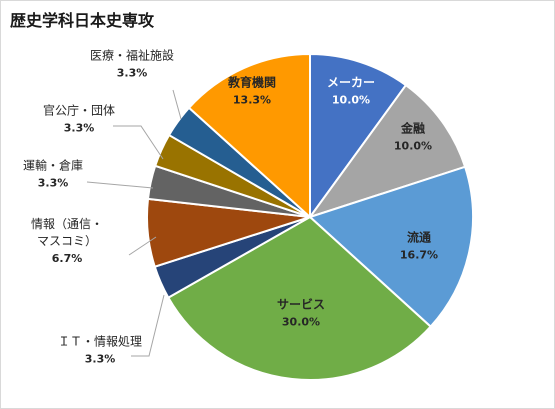 The image size is (555, 409). Describe the element at coordinates (67, 224) in the screenshot. I see `category-label-6-line-1: 情報（通信・` at that location.